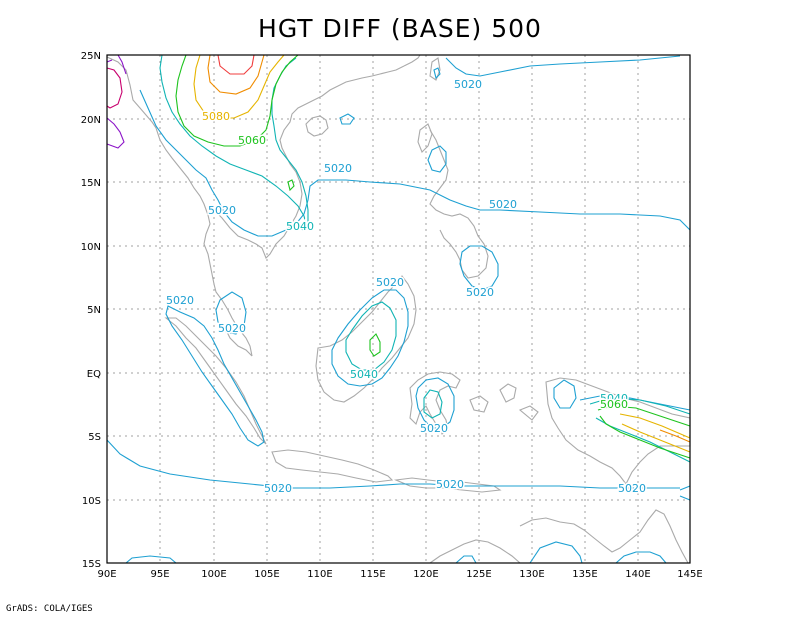  What do you see at coordinates (478, 574) in the screenshot?
I see `lon-tick-125E: 125E` at bounding box center [478, 574].